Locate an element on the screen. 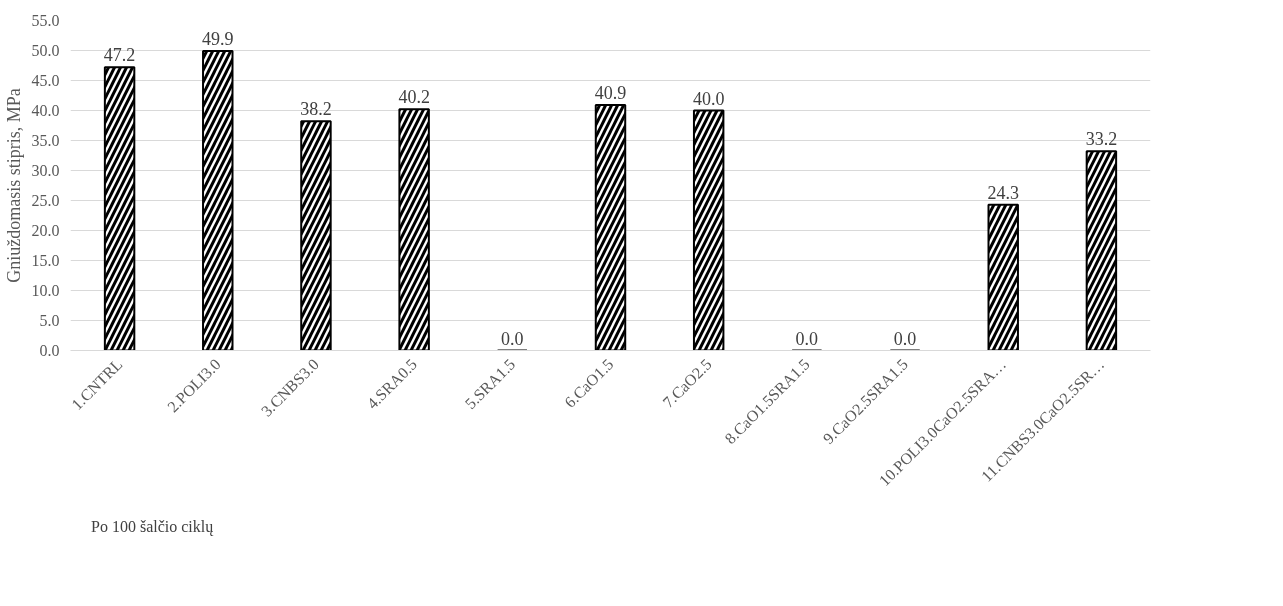 This screenshot has height=606, width=1283. y-tick-label: 35.0 is located at coordinates (45, 140).